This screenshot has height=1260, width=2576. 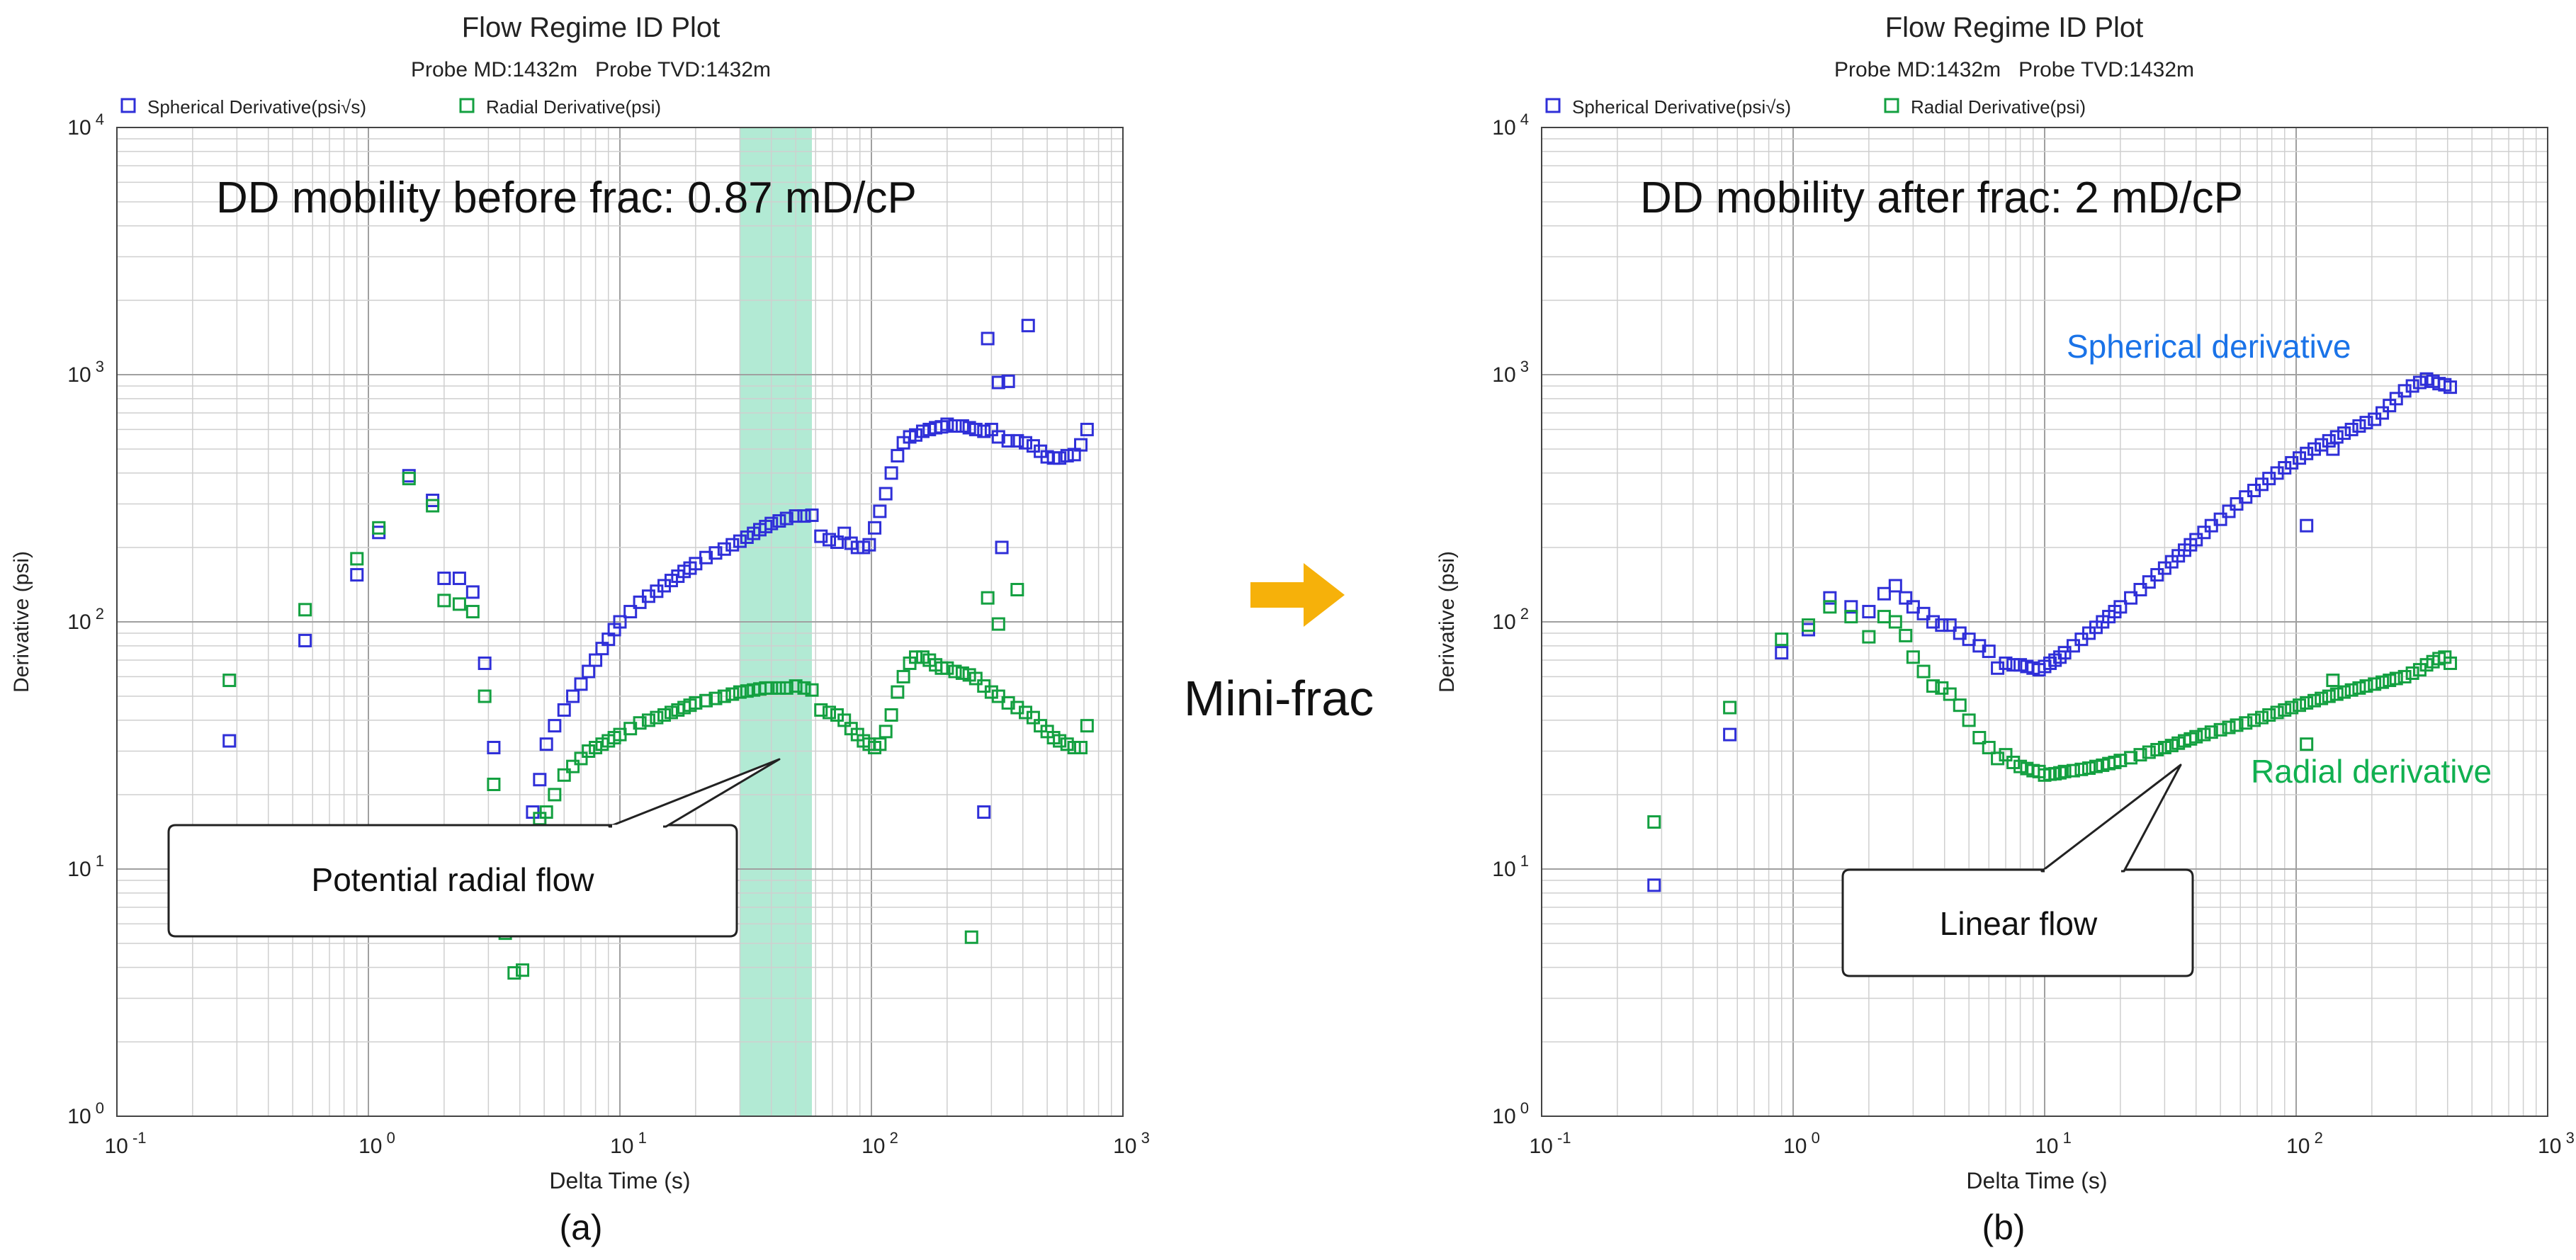 I want to click on mobility-annotation: DD mobility before frac: 0.87 mD/cP, so click(x=566, y=198).